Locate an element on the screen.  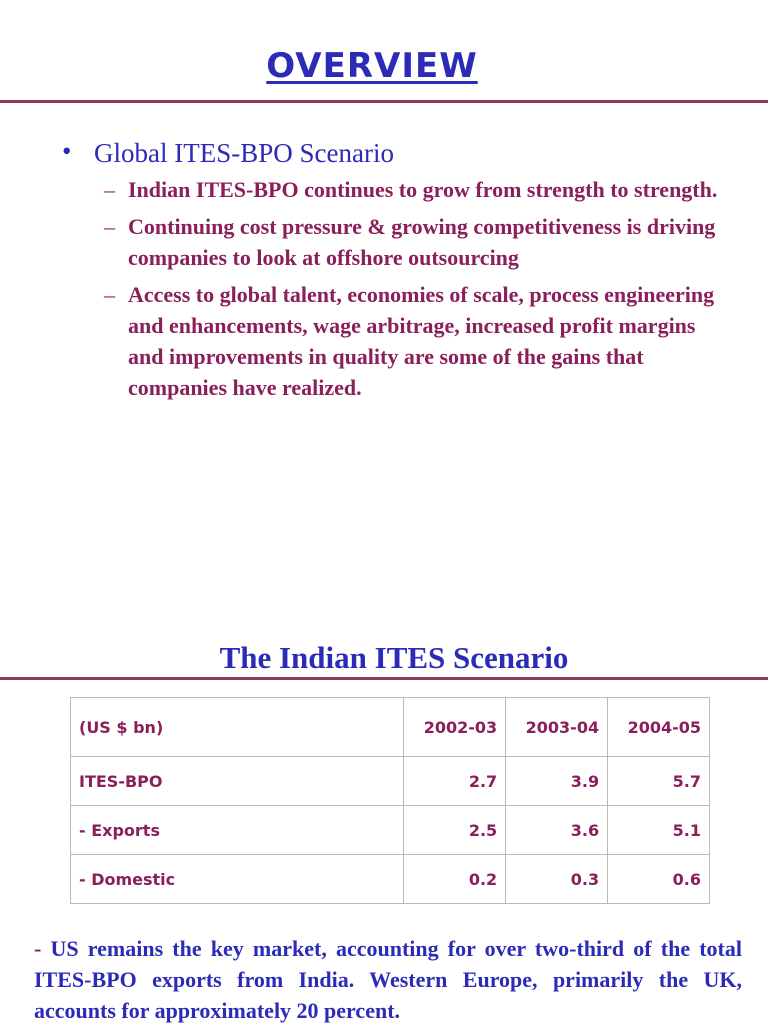
table-cell: 5.1 is located at coordinates (658, 830).